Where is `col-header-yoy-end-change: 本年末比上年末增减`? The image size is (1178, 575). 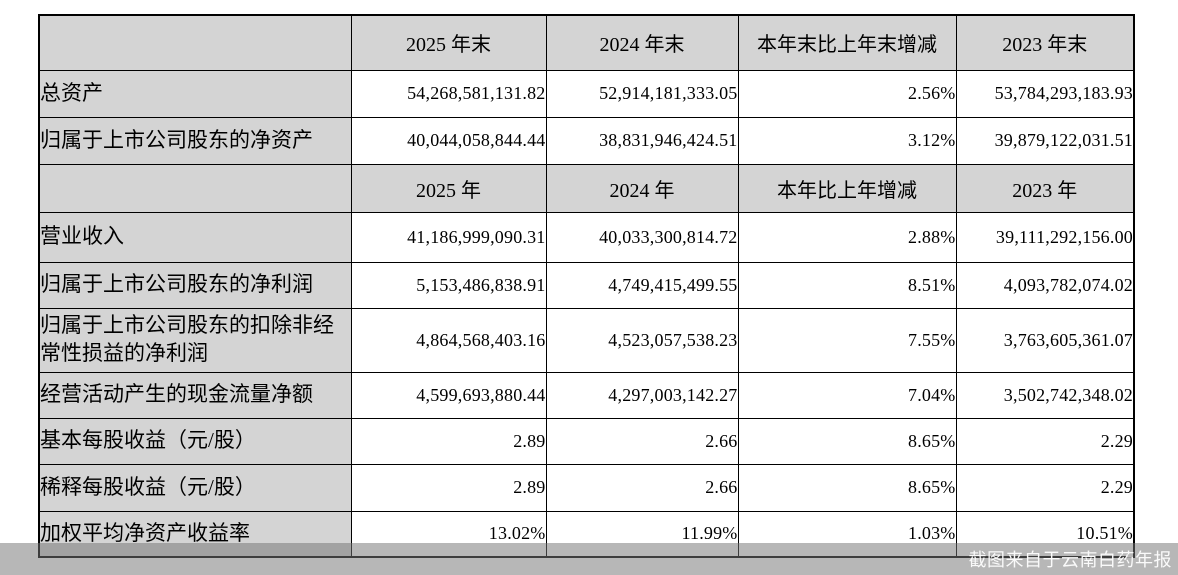
col-header-yoy-end-change: 本年末比上年末增减 is located at coordinates (847, 42).